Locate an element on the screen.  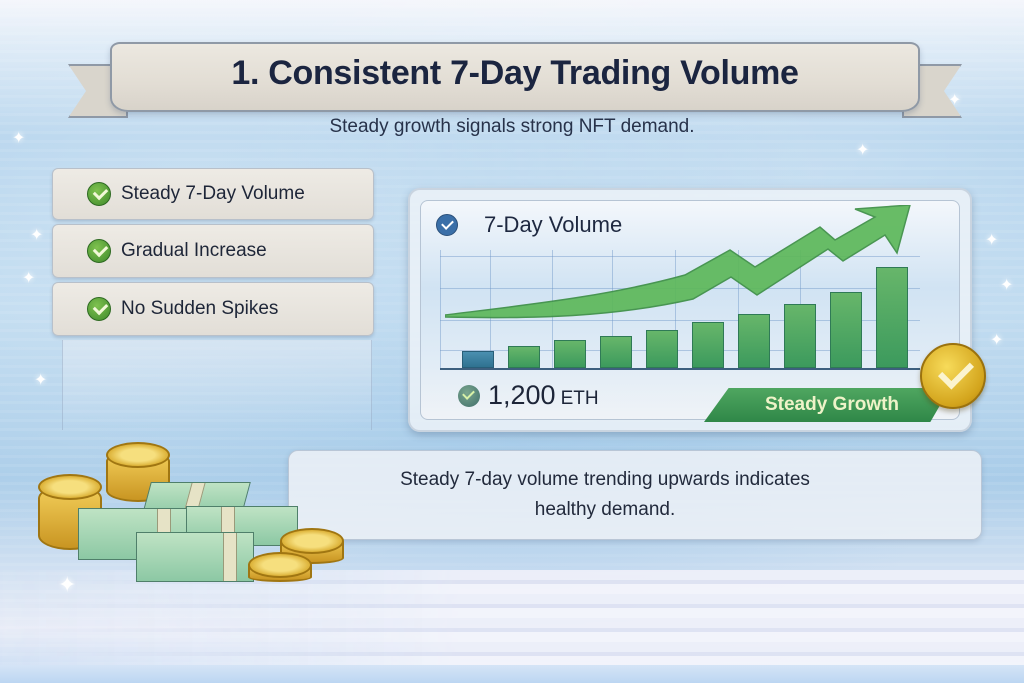
volume-value: 1,200 ETH is located at coordinates (528, 395).